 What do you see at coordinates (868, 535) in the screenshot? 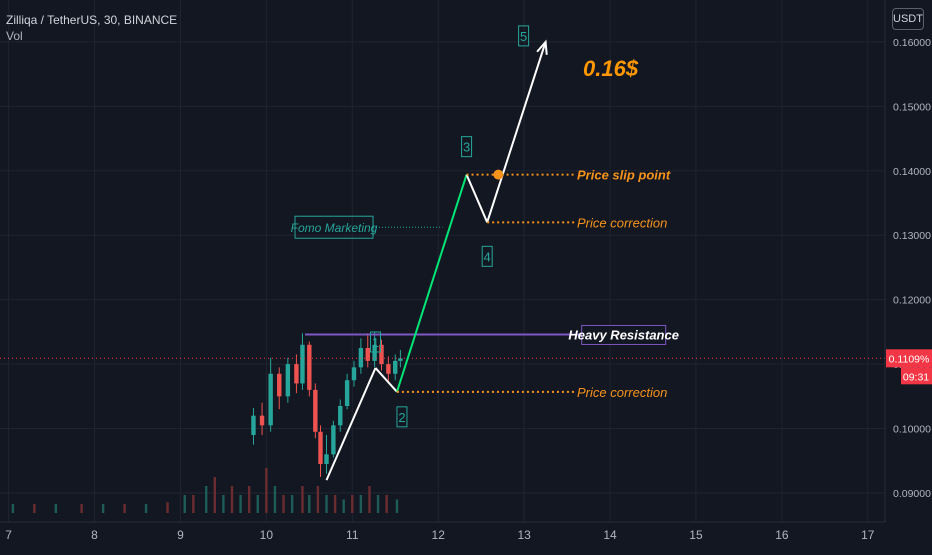
I see `time-tick-label: 17` at bounding box center [868, 535].